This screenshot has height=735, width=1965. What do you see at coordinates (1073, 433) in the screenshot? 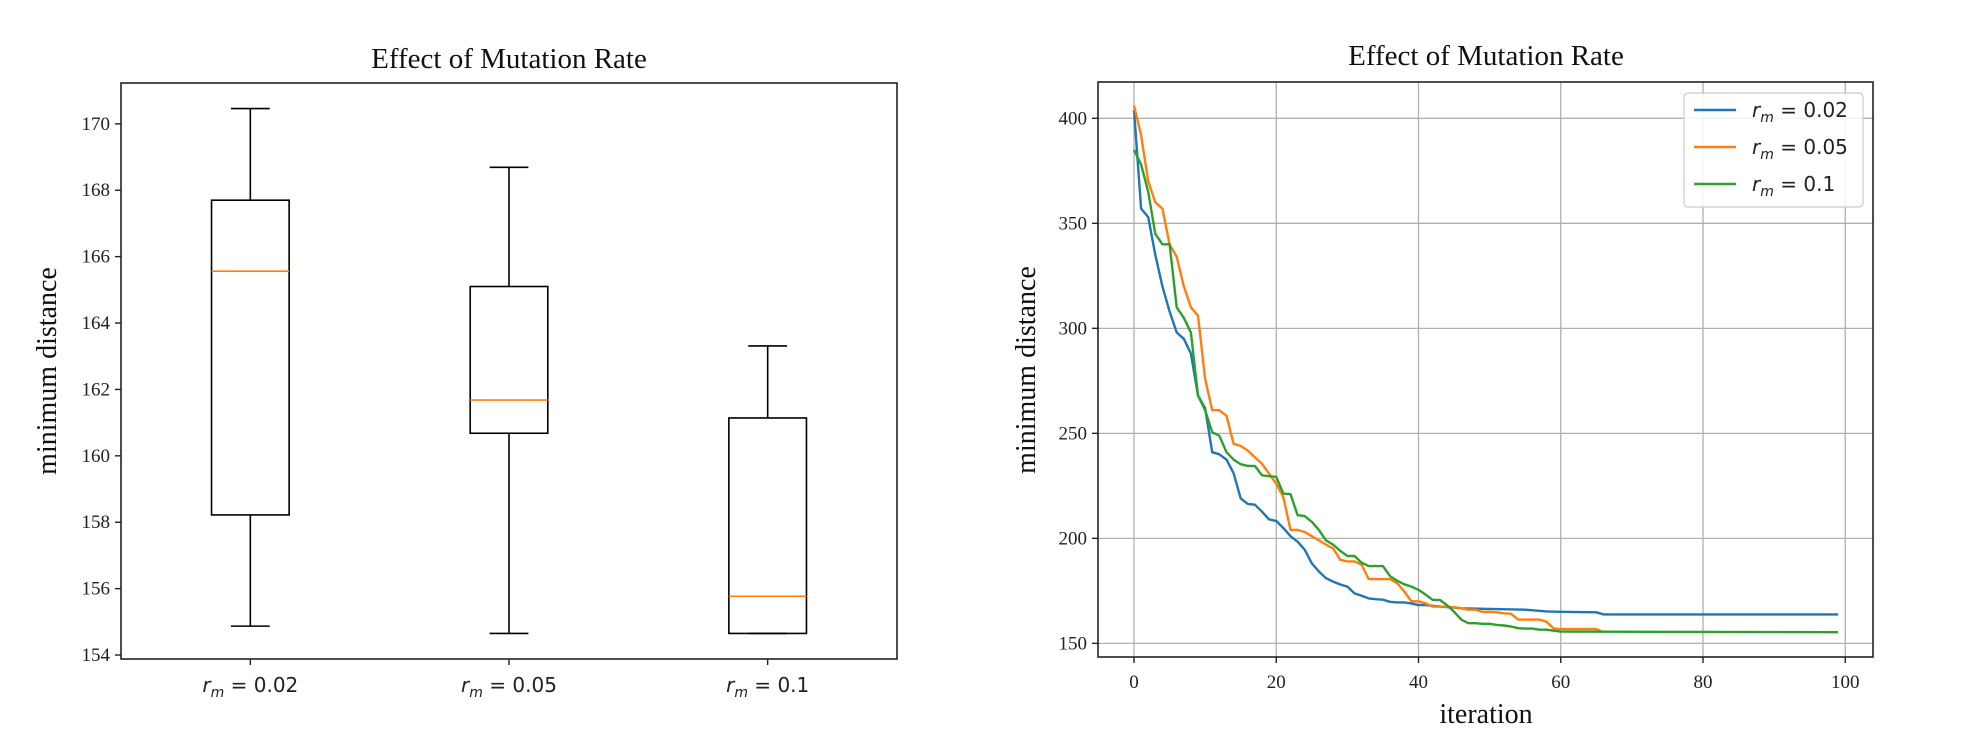
I see `y-tick-label: 250` at bounding box center [1073, 433].